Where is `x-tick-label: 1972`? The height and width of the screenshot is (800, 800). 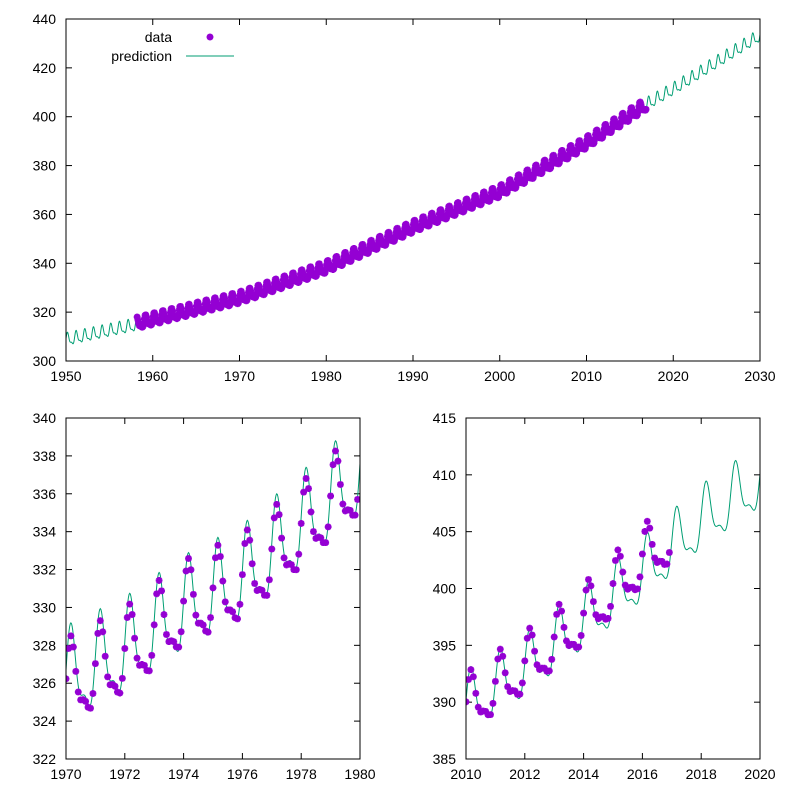 x-tick-label: 1972 is located at coordinates (124, 774).